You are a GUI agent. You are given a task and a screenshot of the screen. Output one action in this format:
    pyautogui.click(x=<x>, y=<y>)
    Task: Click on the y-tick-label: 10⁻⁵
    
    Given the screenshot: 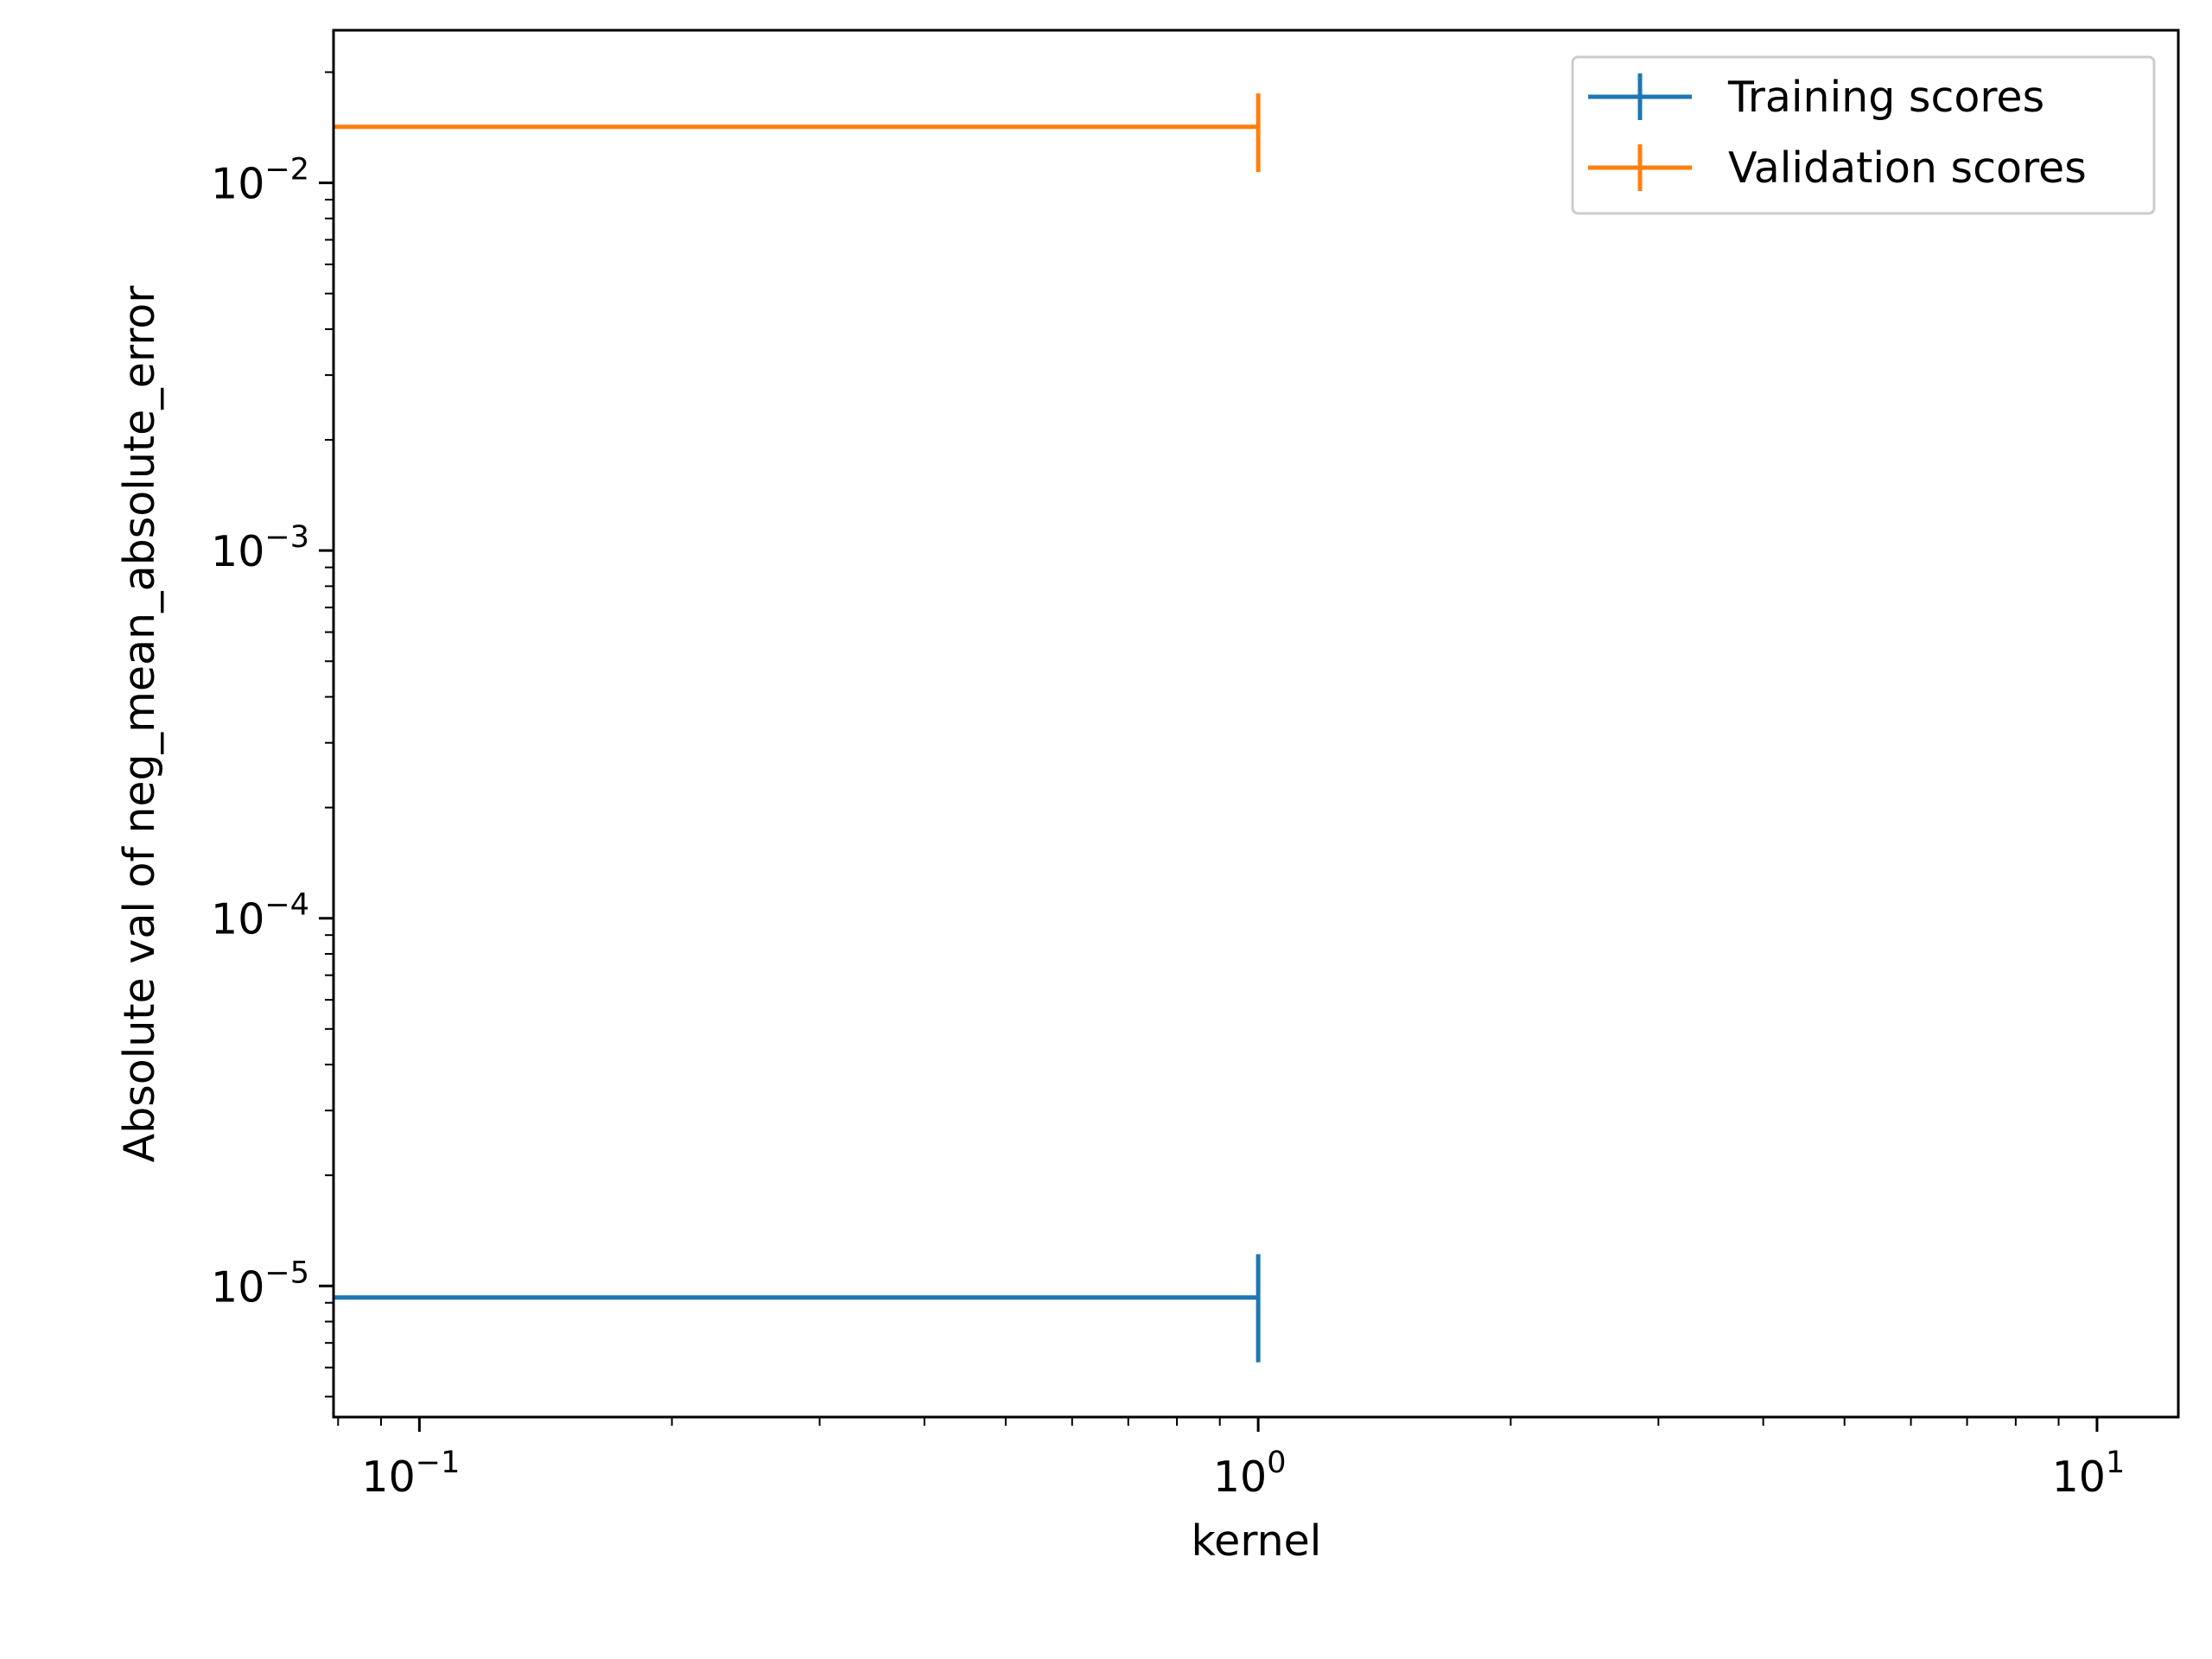 What is the action you would take?
    pyautogui.click(x=260, y=1283)
    